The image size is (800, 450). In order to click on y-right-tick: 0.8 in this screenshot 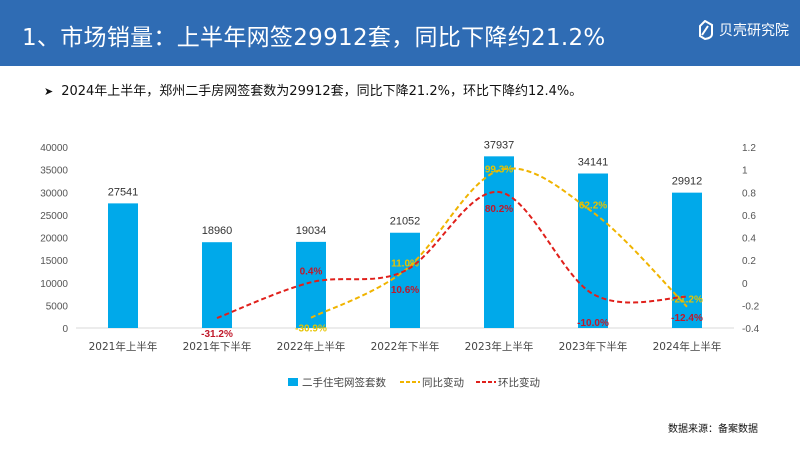, I will do `click(749, 193)`.